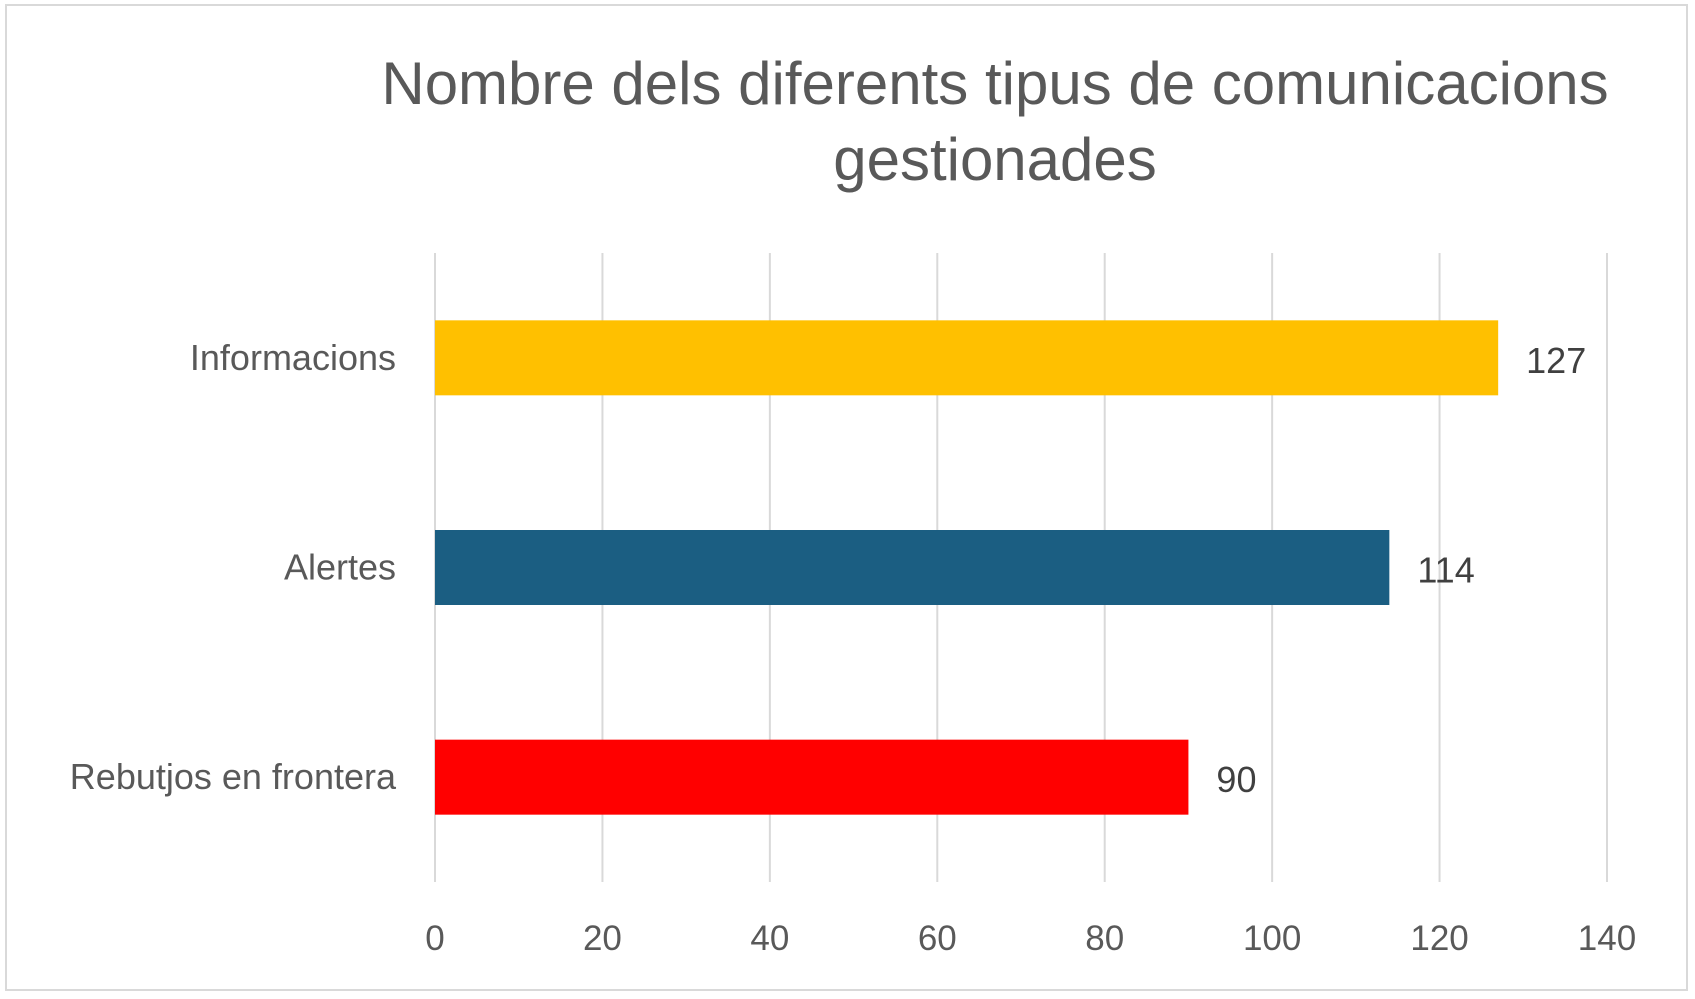 The width and height of the screenshot is (1695, 999). Describe the element at coordinates (937, 938) in the screenshot. I see `x-tick-label: 60` at that location.